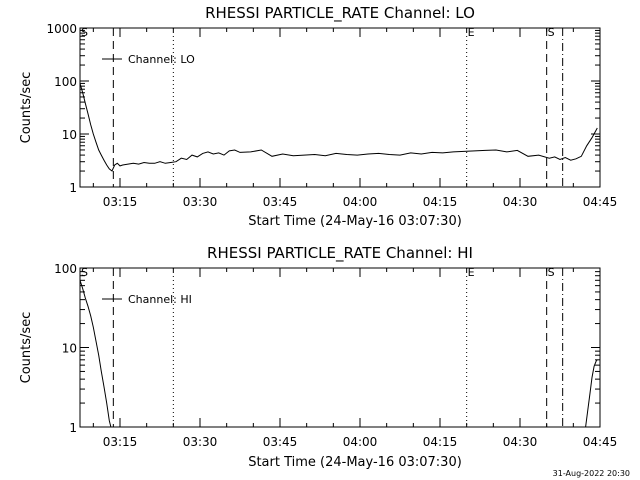 The image size is (640, 480). What do you see at coordinates (161, 59) in the screenshot?
I see `legend-label: Channel: LO` at bounding box center [161, 59].